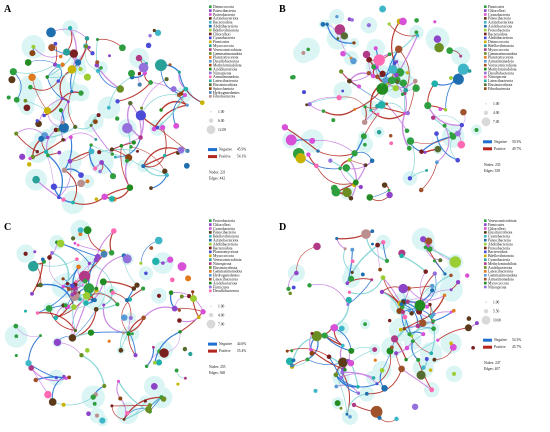 The width and height of the screenshot is (550, 432). Describe the element at coordinates (498, 252) in the screenshot. I see `legend-label: Bacteroidota` at that location.